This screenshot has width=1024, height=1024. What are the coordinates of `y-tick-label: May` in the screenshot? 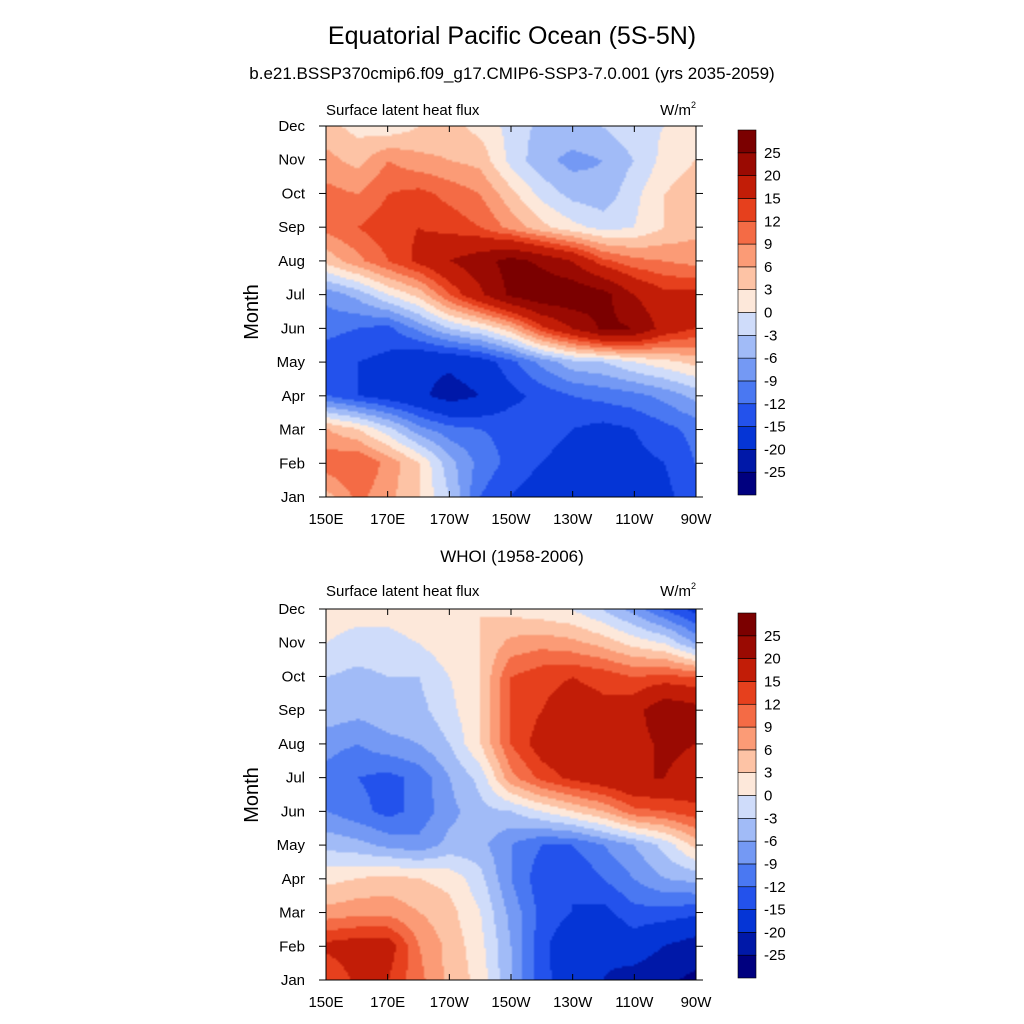 It's located at (291, 845).